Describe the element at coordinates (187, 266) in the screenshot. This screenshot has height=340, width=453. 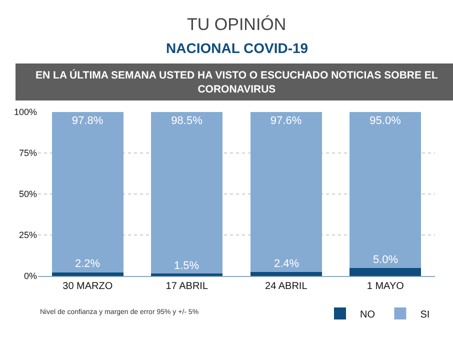
I see `data-label: 1.5%` at that location.